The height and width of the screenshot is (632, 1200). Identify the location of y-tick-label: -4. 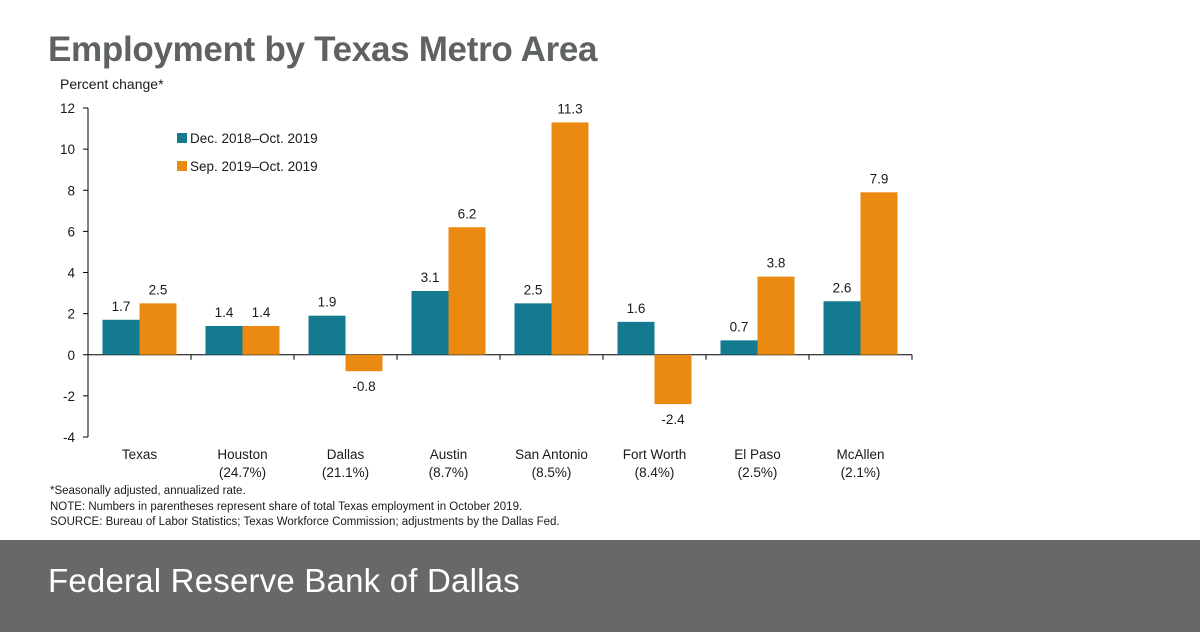
(69, 437).